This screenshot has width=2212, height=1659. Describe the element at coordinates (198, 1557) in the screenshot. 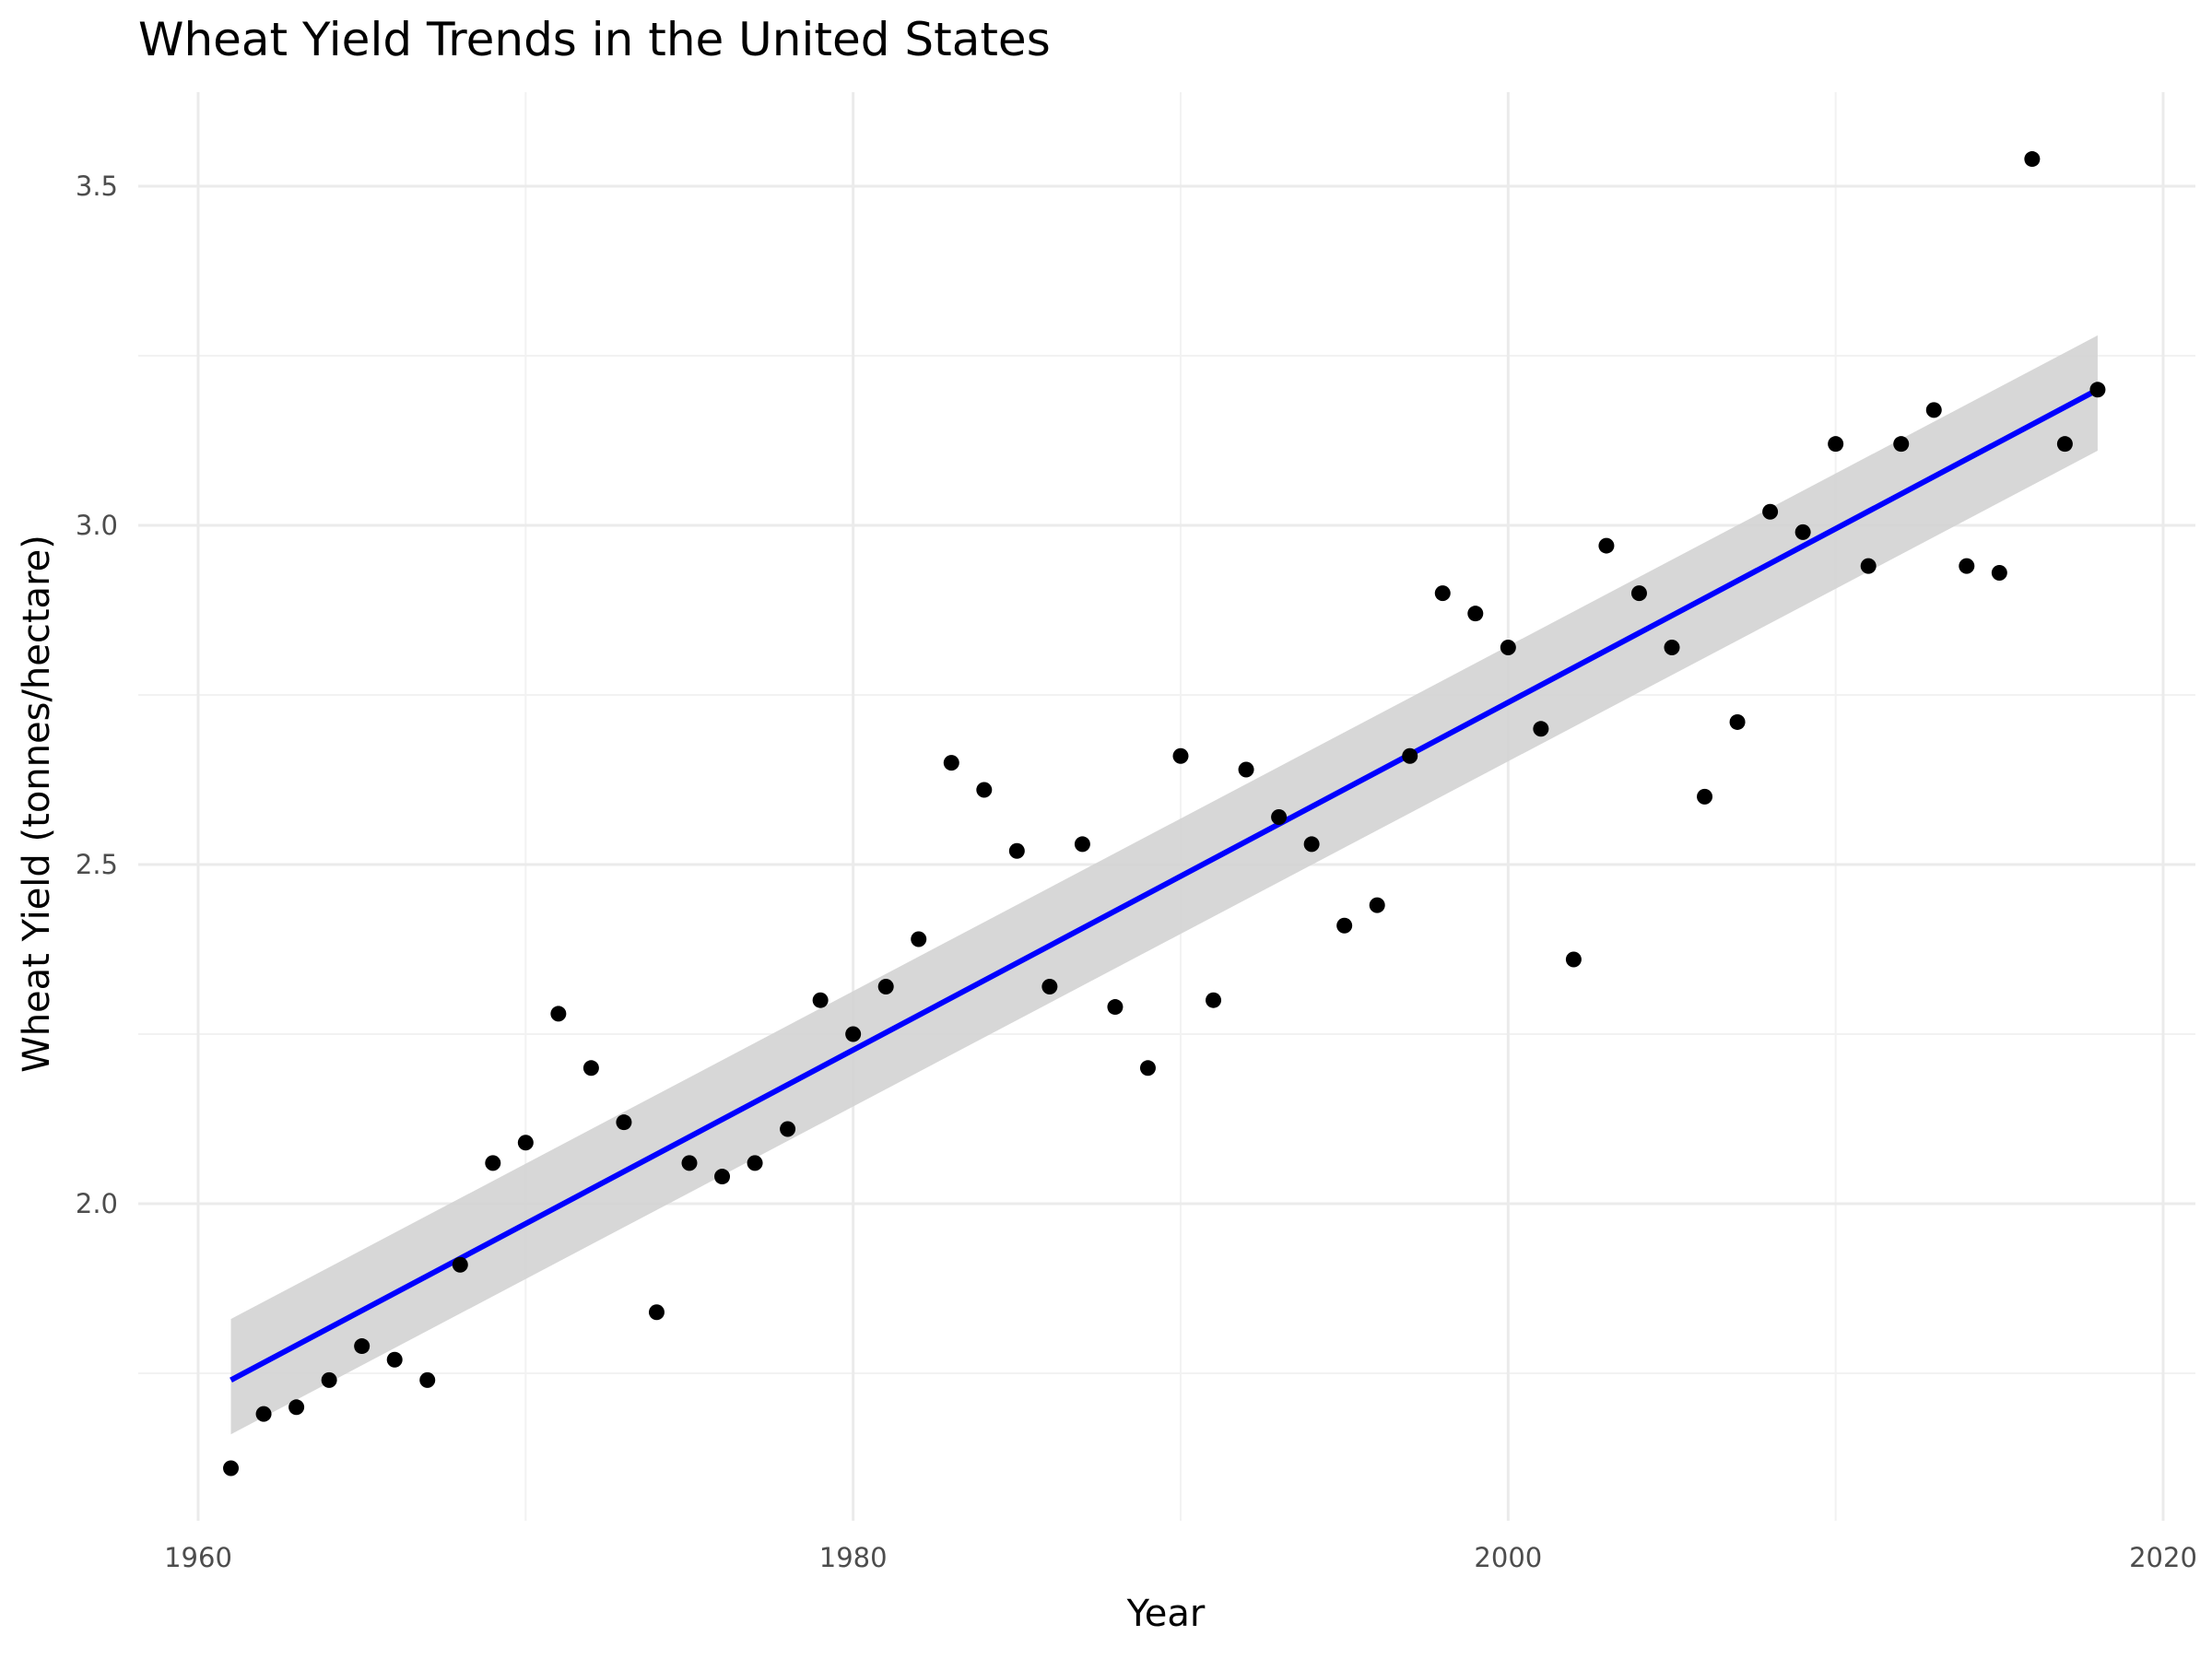

I see `x-tick-label: 1960` at that location.